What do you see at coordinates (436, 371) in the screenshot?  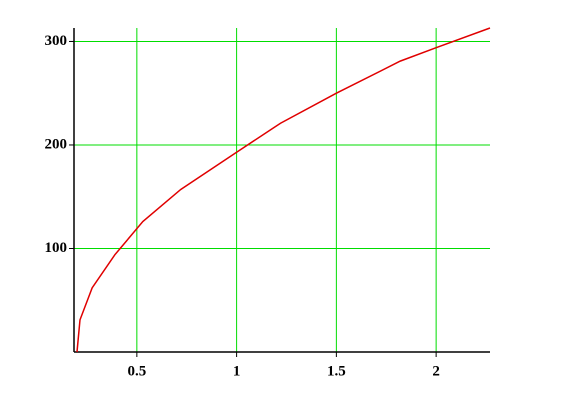 I see `x-tick-label: 2` at bounding box center [436, 371].